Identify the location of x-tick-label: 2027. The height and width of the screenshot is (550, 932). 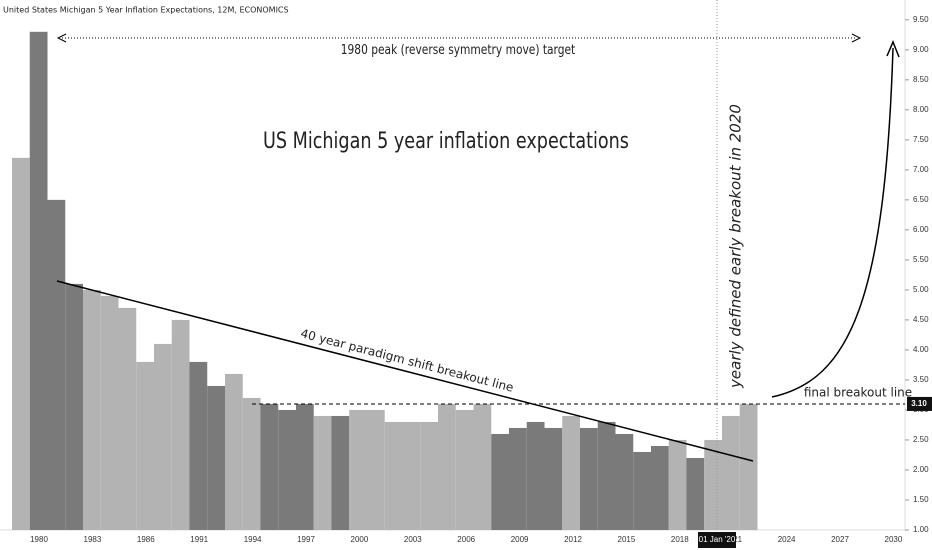
(840, 539).